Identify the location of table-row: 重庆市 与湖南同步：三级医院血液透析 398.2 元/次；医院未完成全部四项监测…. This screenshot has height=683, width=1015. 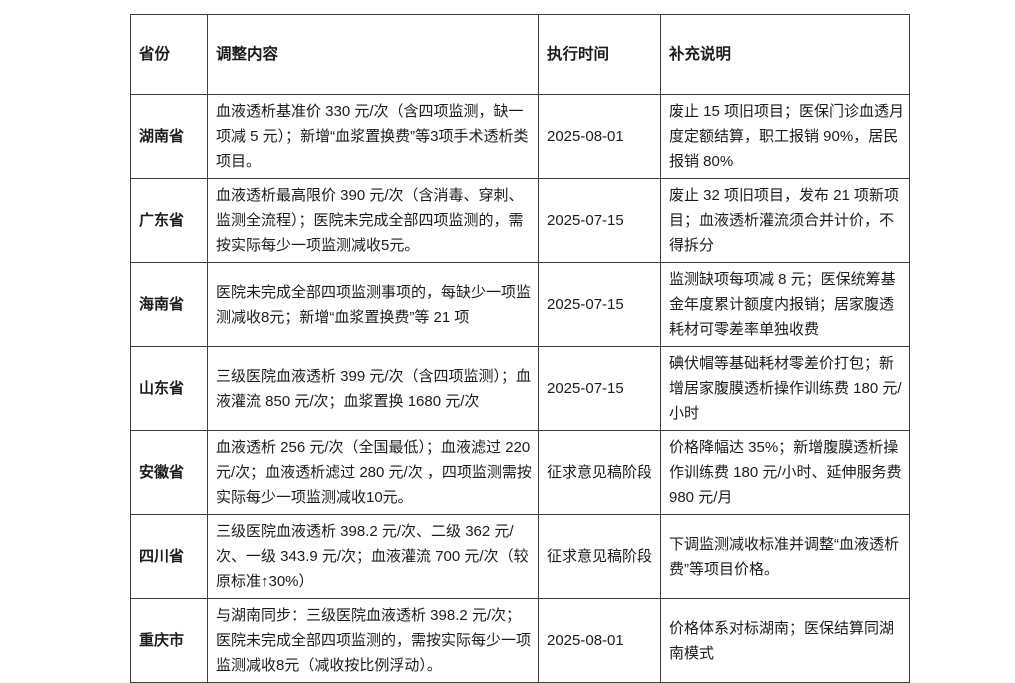
(520, 640).